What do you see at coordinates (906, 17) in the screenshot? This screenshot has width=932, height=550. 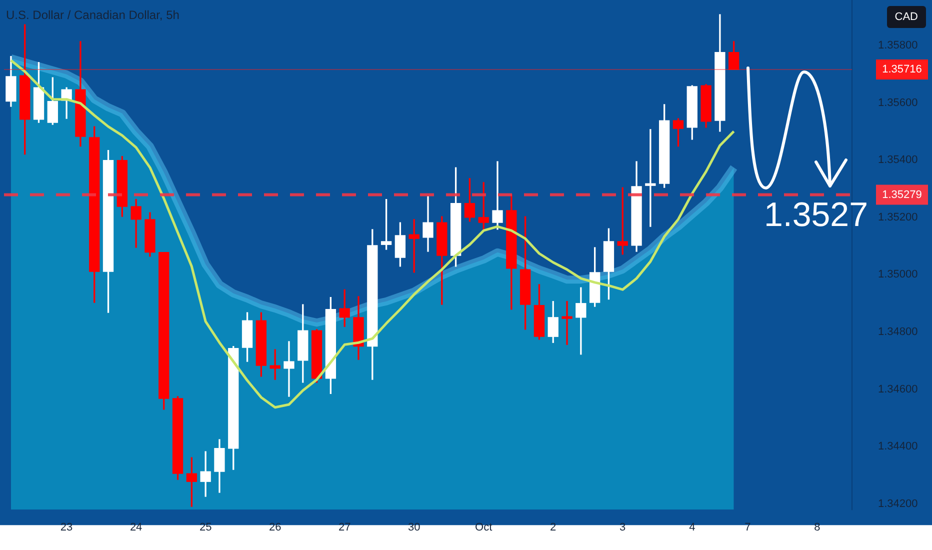 I see `y-axis-title: CAD` at bounding box center [906, 17].